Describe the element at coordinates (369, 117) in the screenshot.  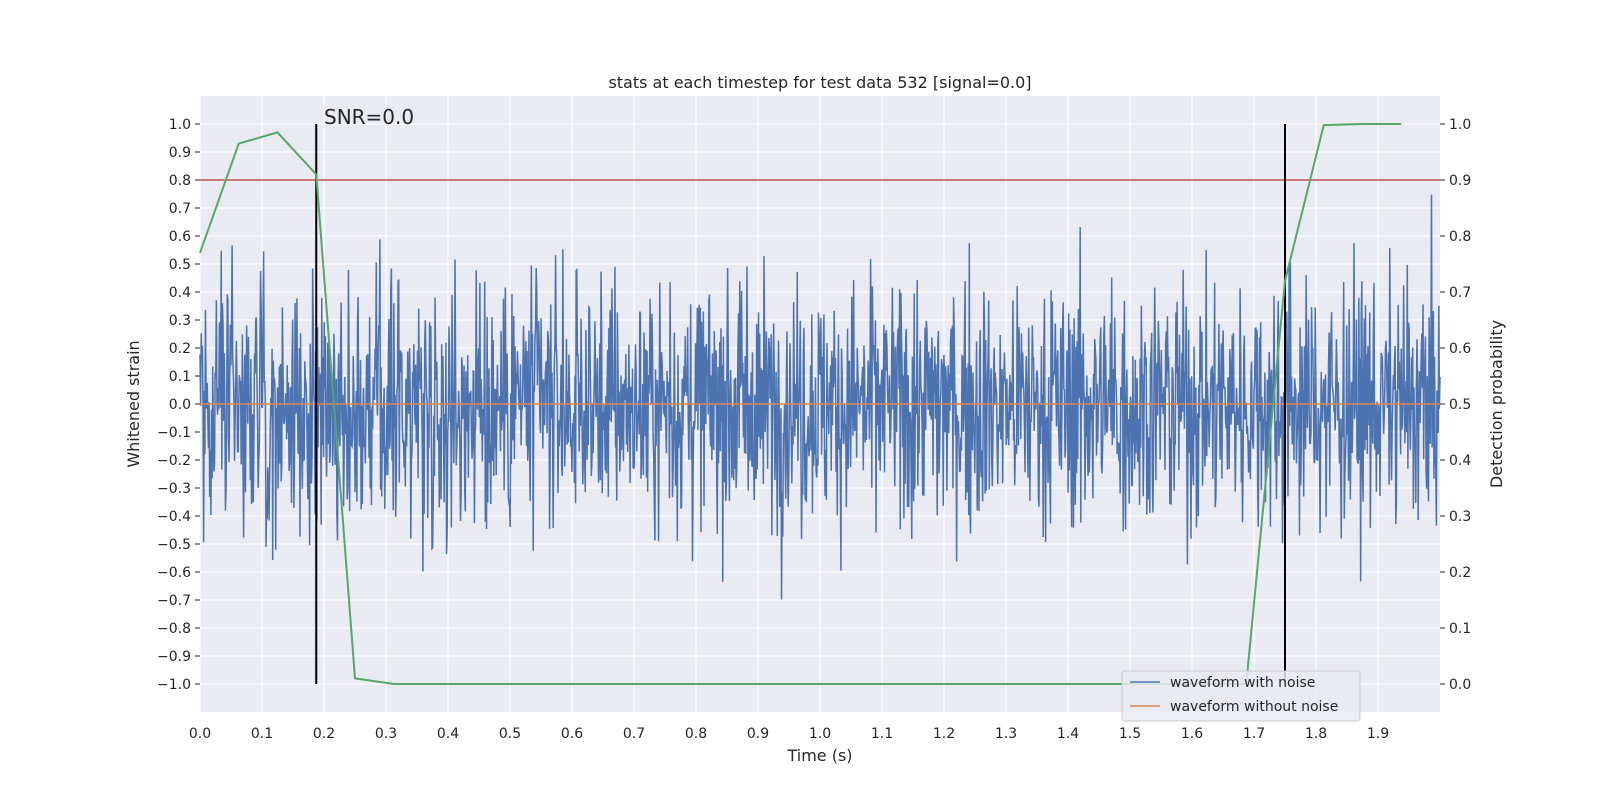
I see `snr-annotation: SNR=0.0` at that location.